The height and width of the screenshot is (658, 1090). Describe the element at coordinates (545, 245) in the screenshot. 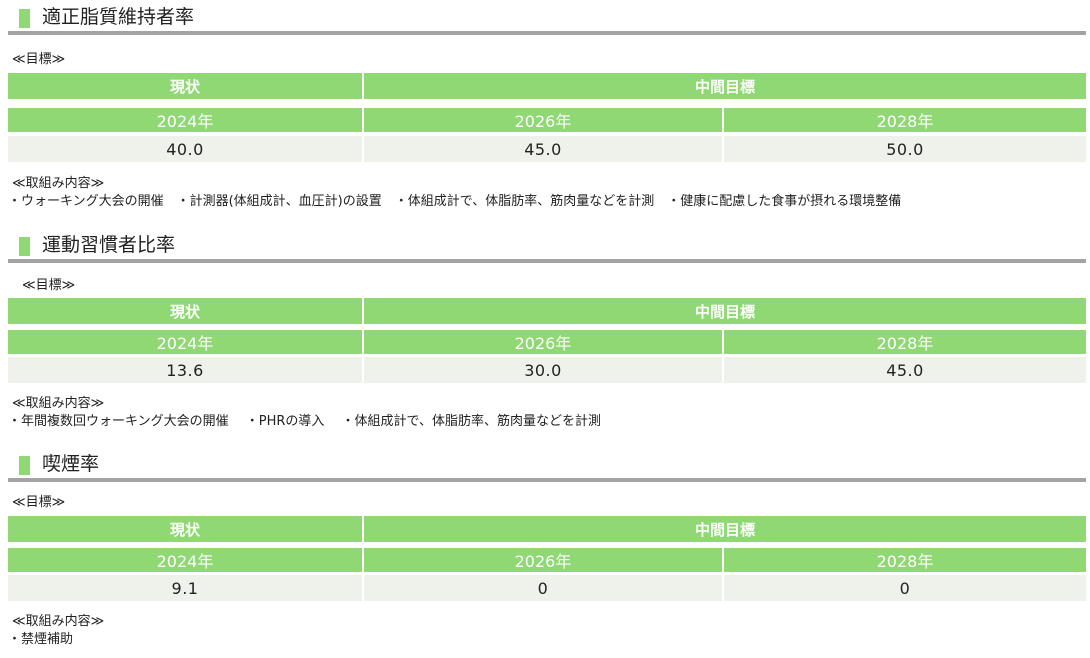

I see `section-header: 運動習慣者比率` at that location.